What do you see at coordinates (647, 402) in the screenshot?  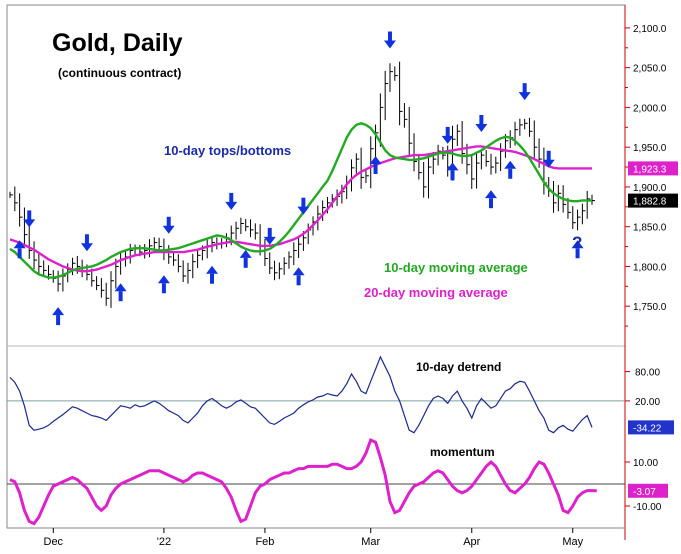 I see `detrend-tick-label: 20.00` at bounding box center [647, 402].